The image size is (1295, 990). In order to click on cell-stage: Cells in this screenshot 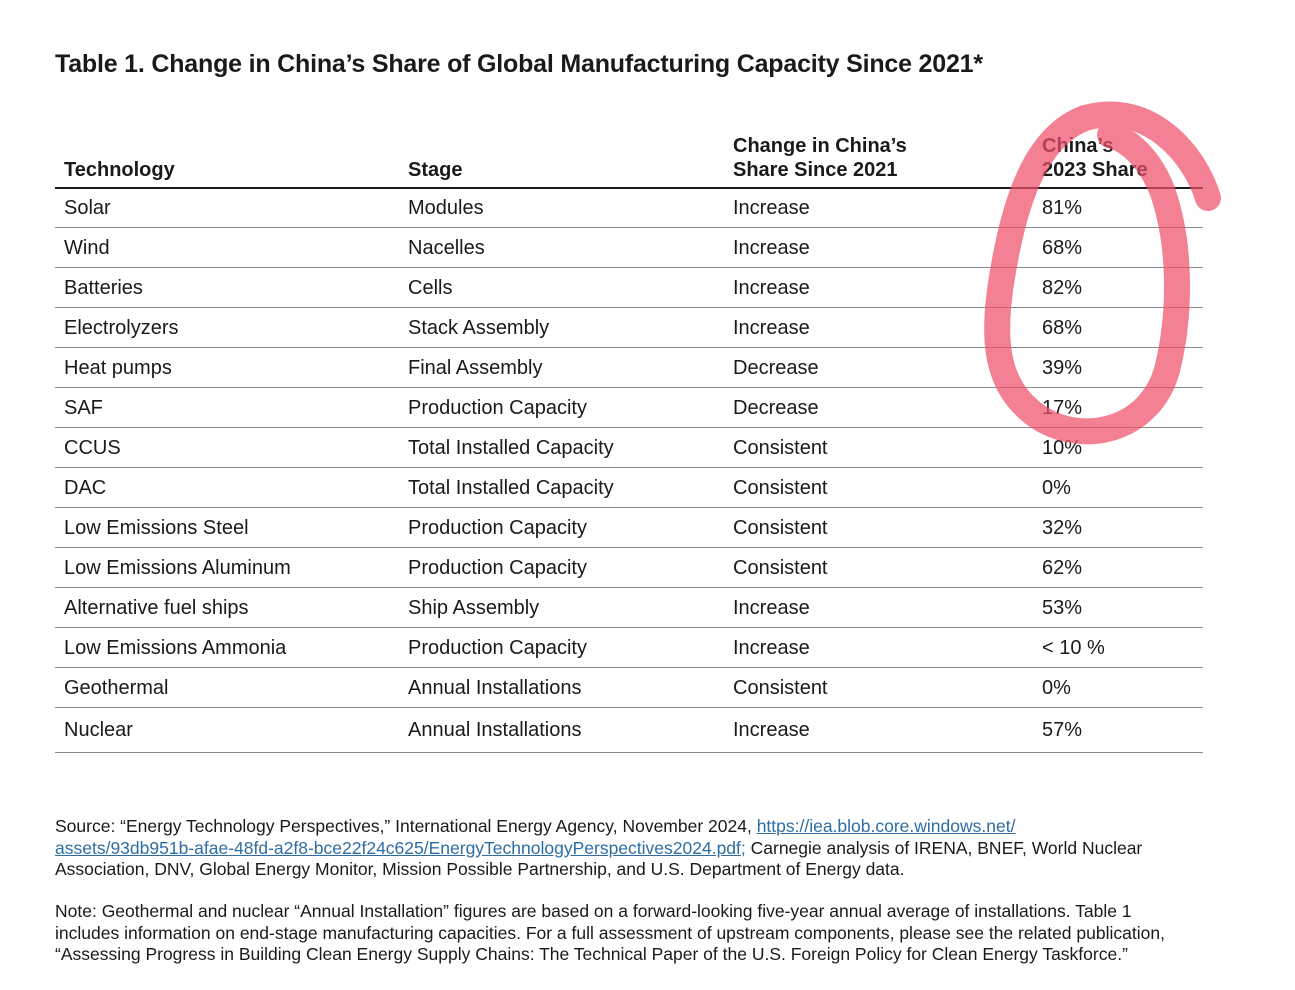, I will do `click(561, 287)`.